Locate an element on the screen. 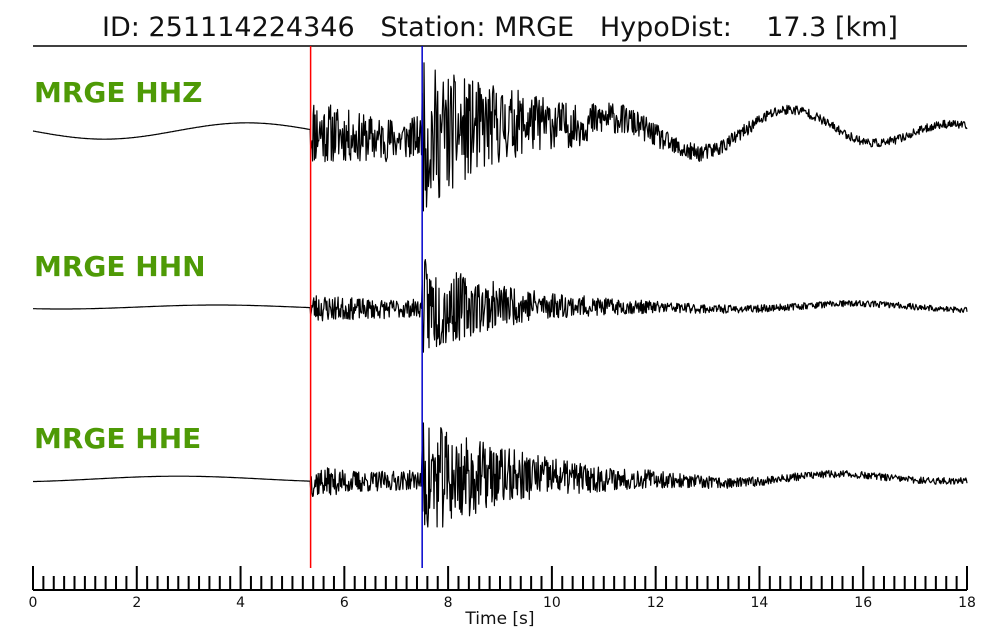  x-tick-label: 0 is located at coordinates (33, 603).